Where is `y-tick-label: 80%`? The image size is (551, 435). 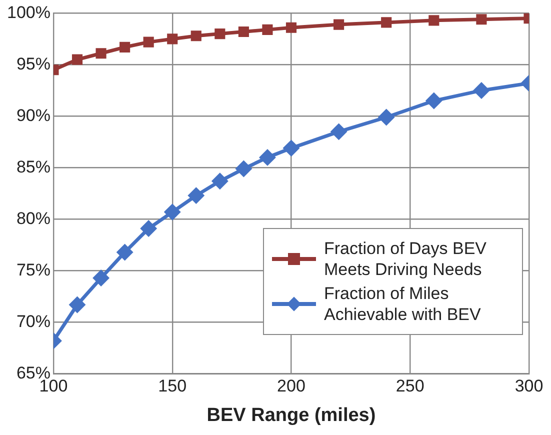 y-tick-label: 80% is located at coordinates (33, 218).